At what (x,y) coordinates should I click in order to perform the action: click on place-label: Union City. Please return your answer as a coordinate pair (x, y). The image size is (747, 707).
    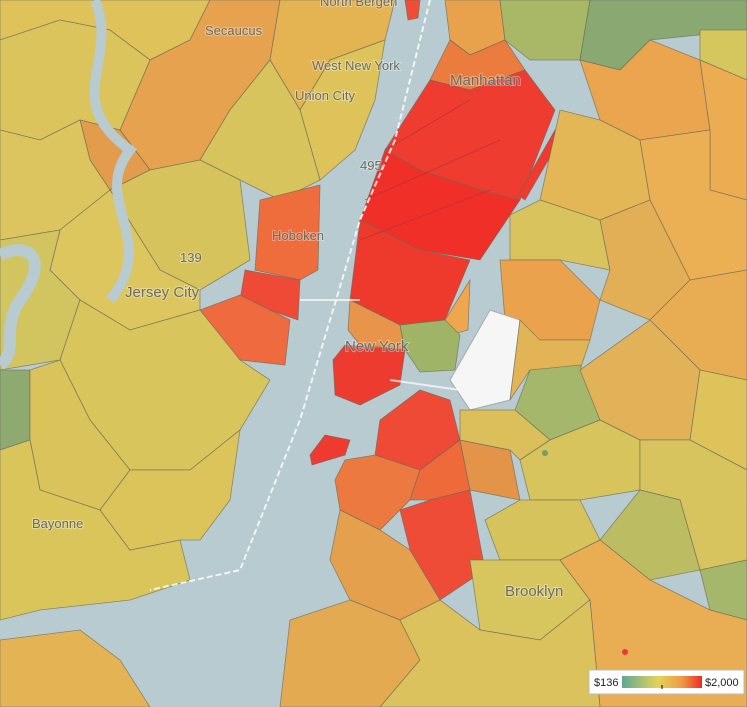
    Looking at the image, I should click on (325, 95).